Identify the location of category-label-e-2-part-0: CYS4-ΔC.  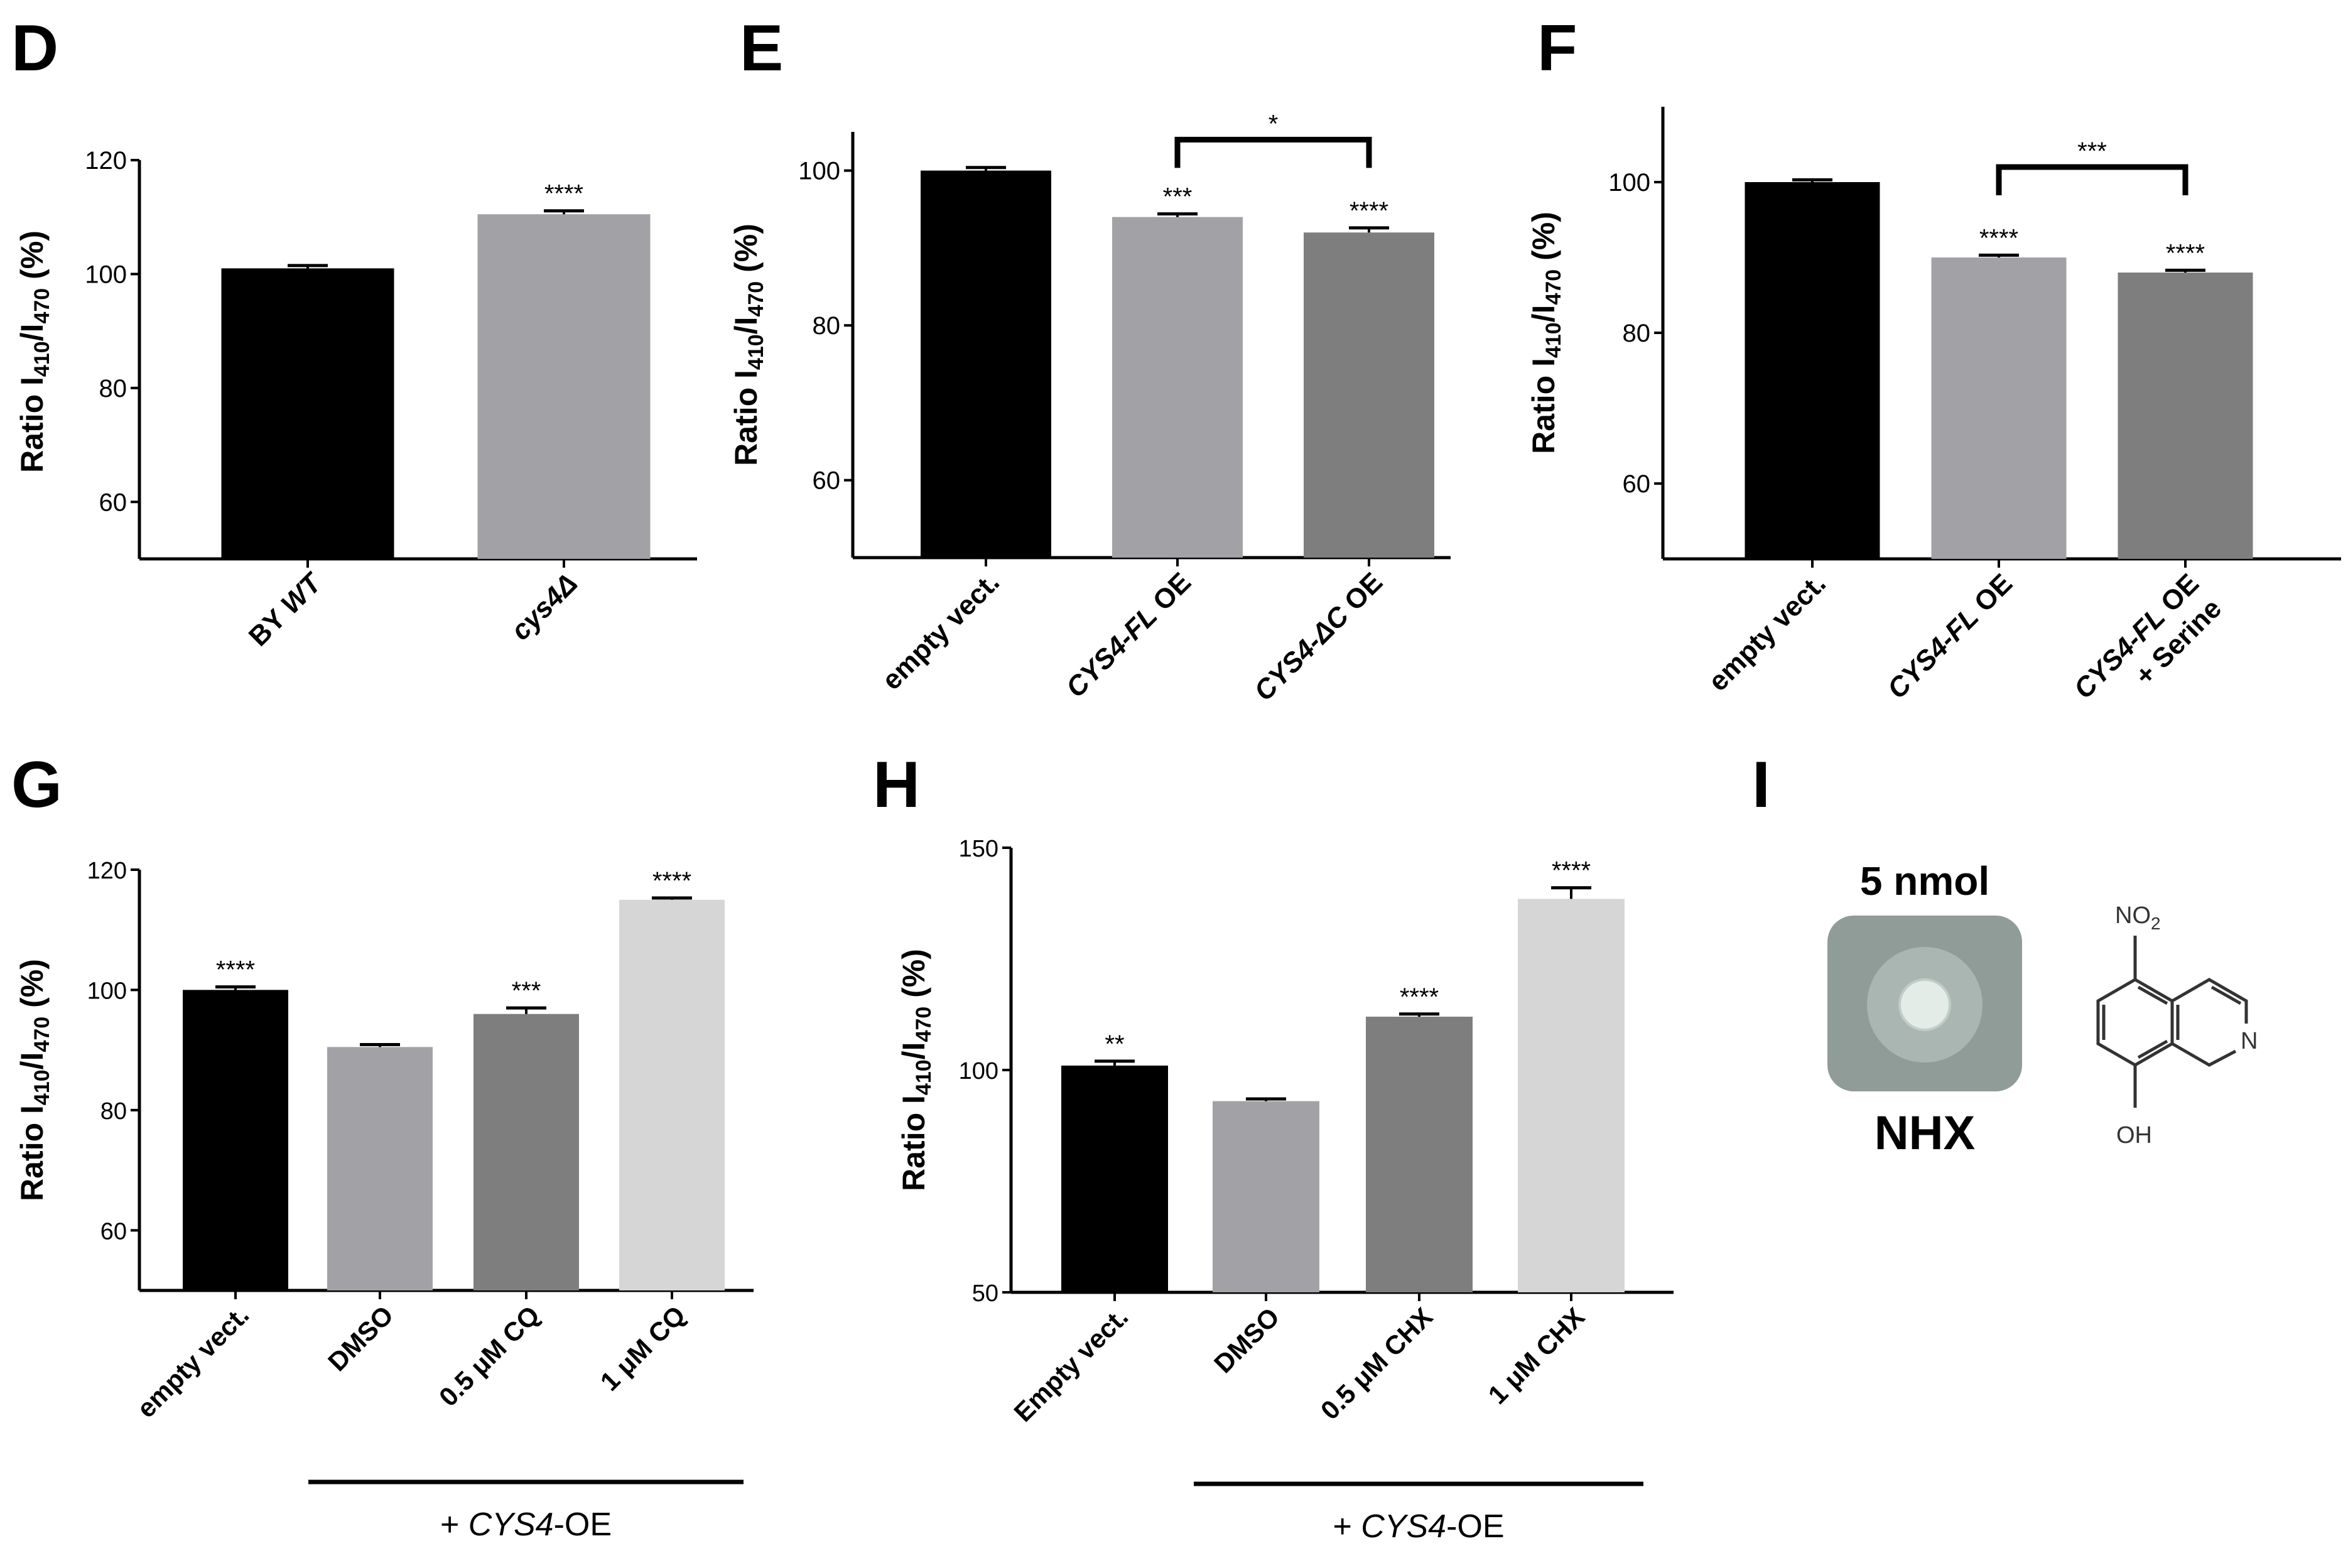
(1302, 653).